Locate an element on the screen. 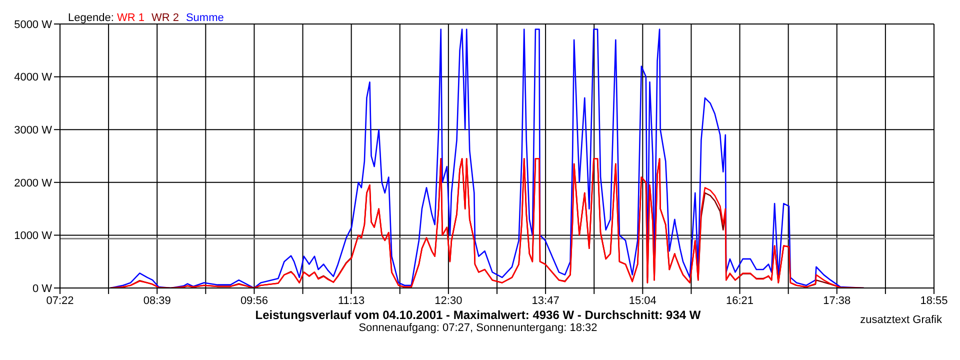 This screenshot has height=360, width=960. x-tick-label: 12:30 is located at coordinates (448, 300).